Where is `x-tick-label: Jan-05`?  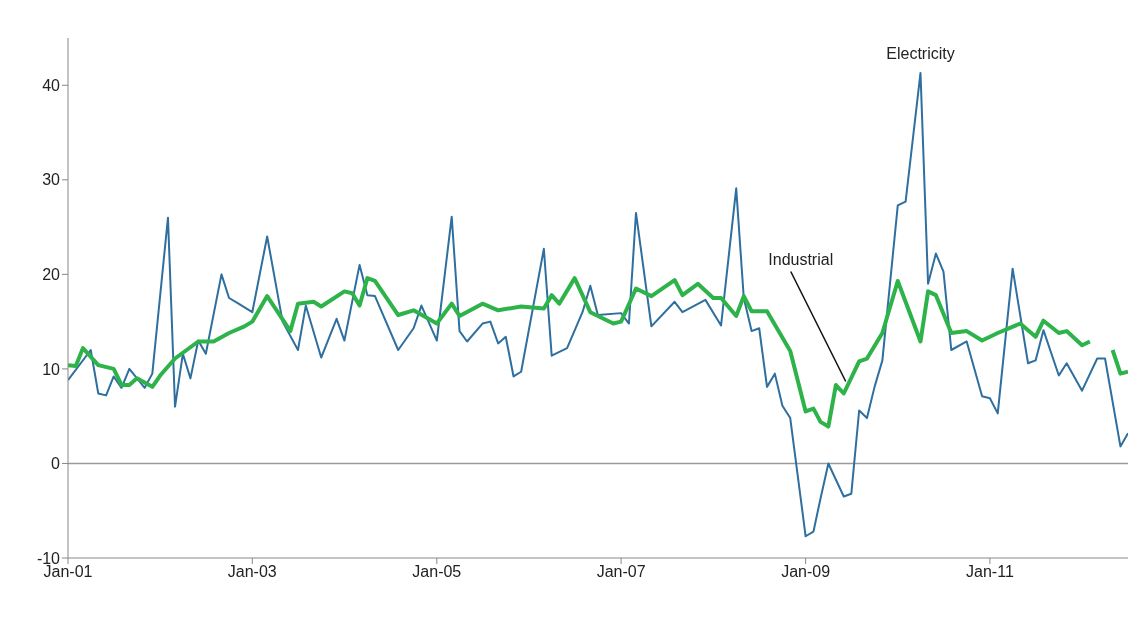
x-tick-label: Jan-05 is located at coordinates (437, 572).